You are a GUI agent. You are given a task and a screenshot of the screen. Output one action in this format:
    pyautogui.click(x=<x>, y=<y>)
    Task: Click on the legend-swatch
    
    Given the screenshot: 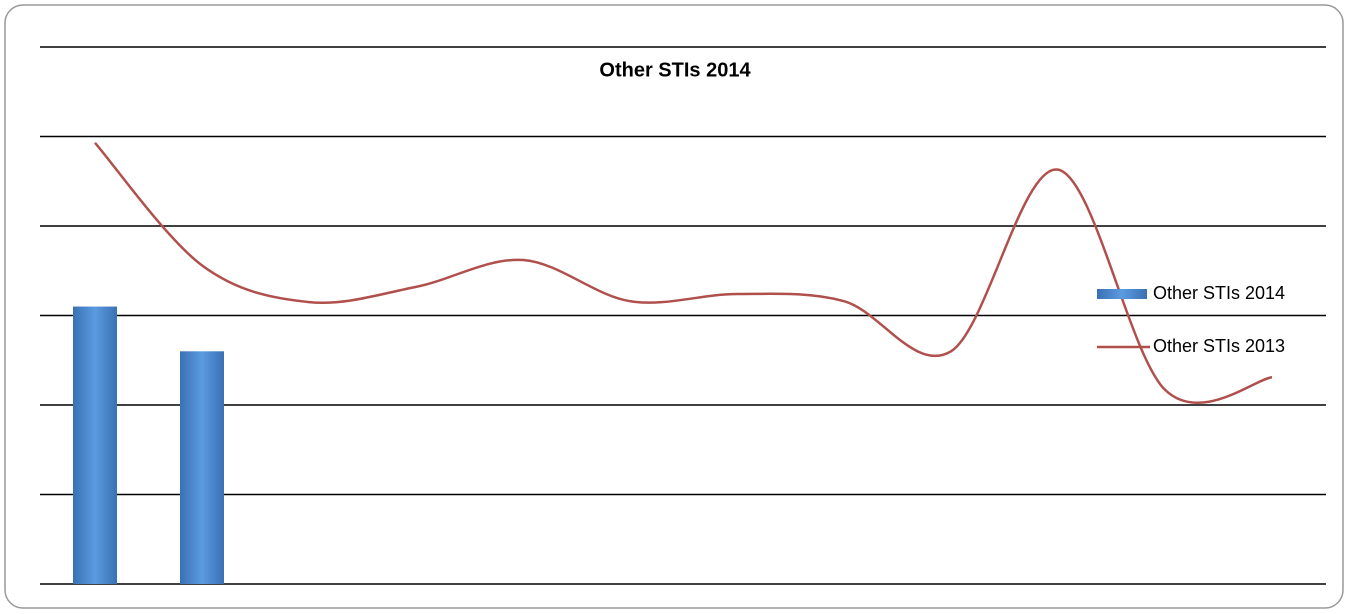 What is the action you would take?
    pyautogui.click(x=1122, y=294)
    